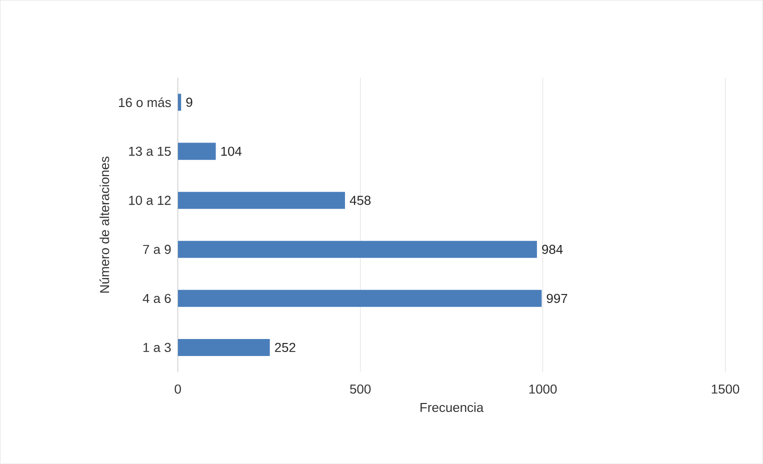  What do you see at coordinates (231, 151) in the screenshot?
I see `data-label: 104` at bounding box center [231, 151].